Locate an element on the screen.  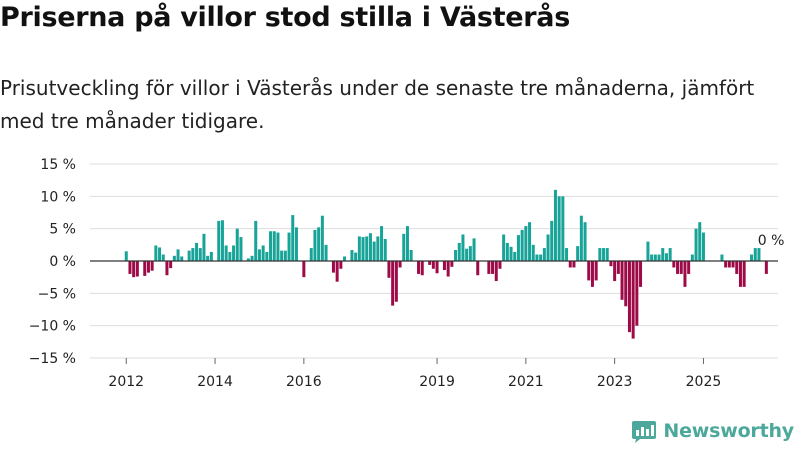
y-axis-labels: 15 % 10 % 5 % 0 % −5 % −10 % −15 % is located at coordinates (52, 262).